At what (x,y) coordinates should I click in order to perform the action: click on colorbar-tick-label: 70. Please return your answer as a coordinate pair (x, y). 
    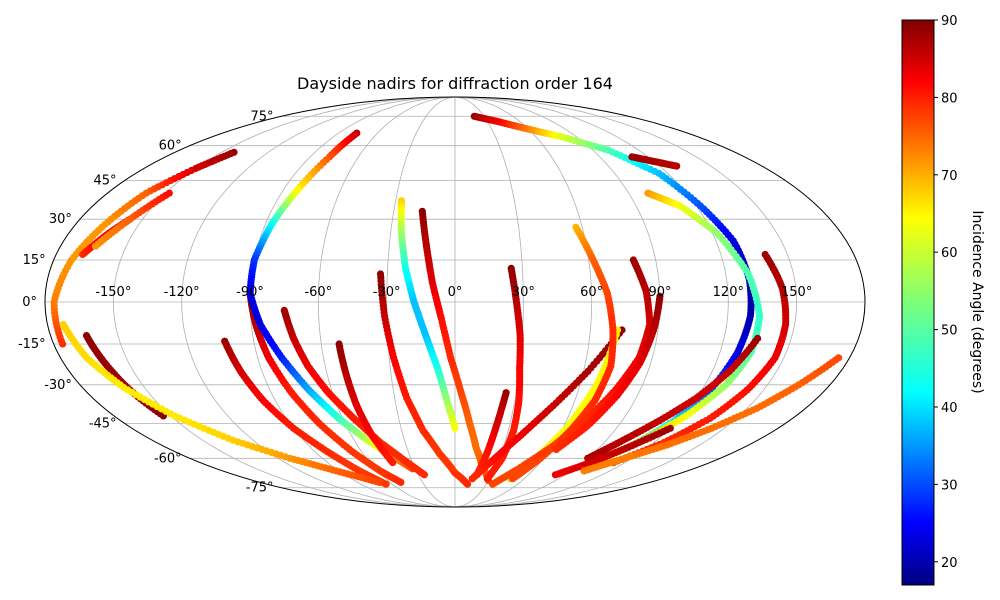
    Looking at the image, I should click on (949, 176).